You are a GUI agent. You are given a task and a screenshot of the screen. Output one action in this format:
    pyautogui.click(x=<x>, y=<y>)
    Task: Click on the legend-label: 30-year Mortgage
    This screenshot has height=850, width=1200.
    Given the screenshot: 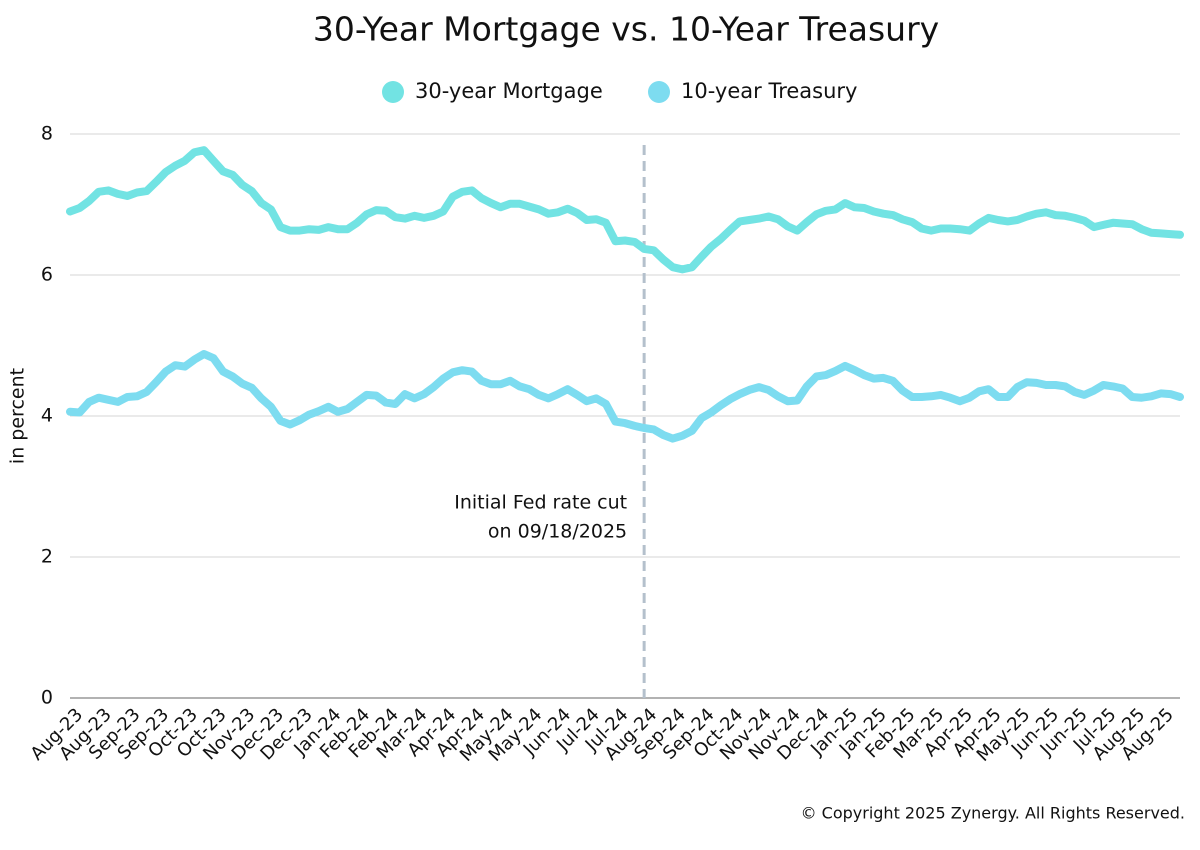 What is the action you would take?
    pyautogui.click(x=509, y=91)
    